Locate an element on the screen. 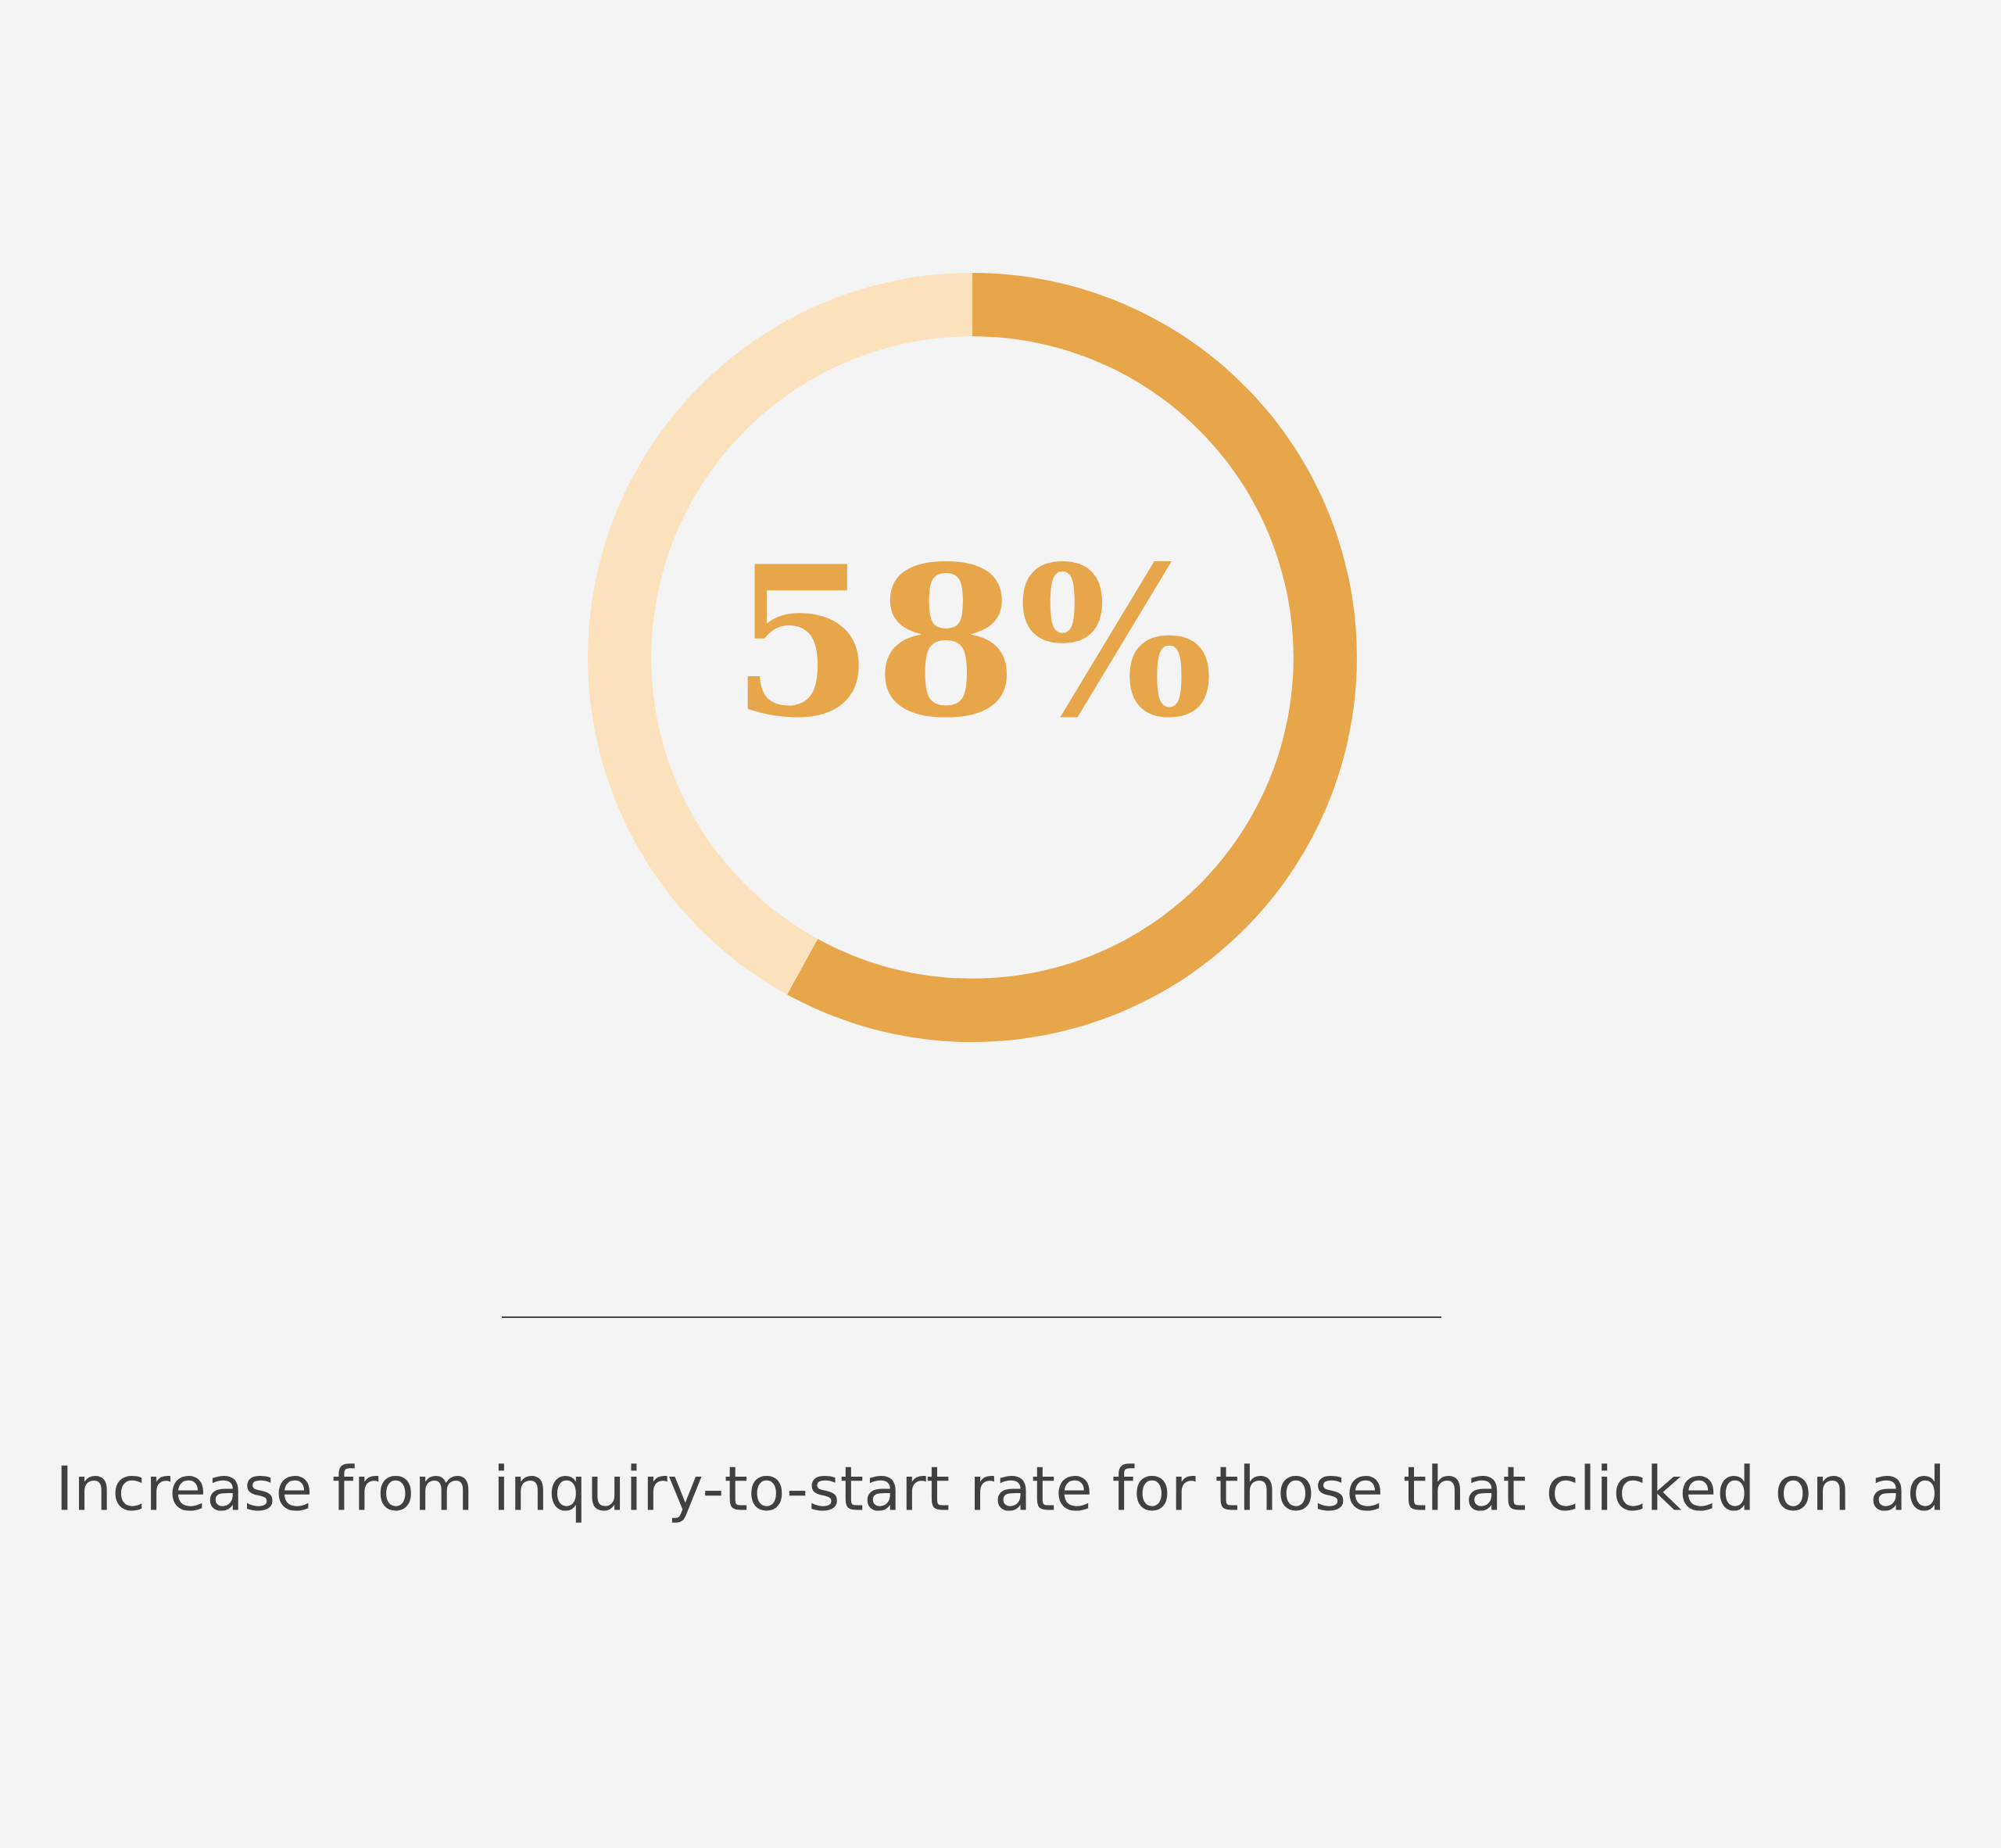  text: Increase from inquiry-to-start rate for those that clicked on ad is located at coordinates (1000, 1493).